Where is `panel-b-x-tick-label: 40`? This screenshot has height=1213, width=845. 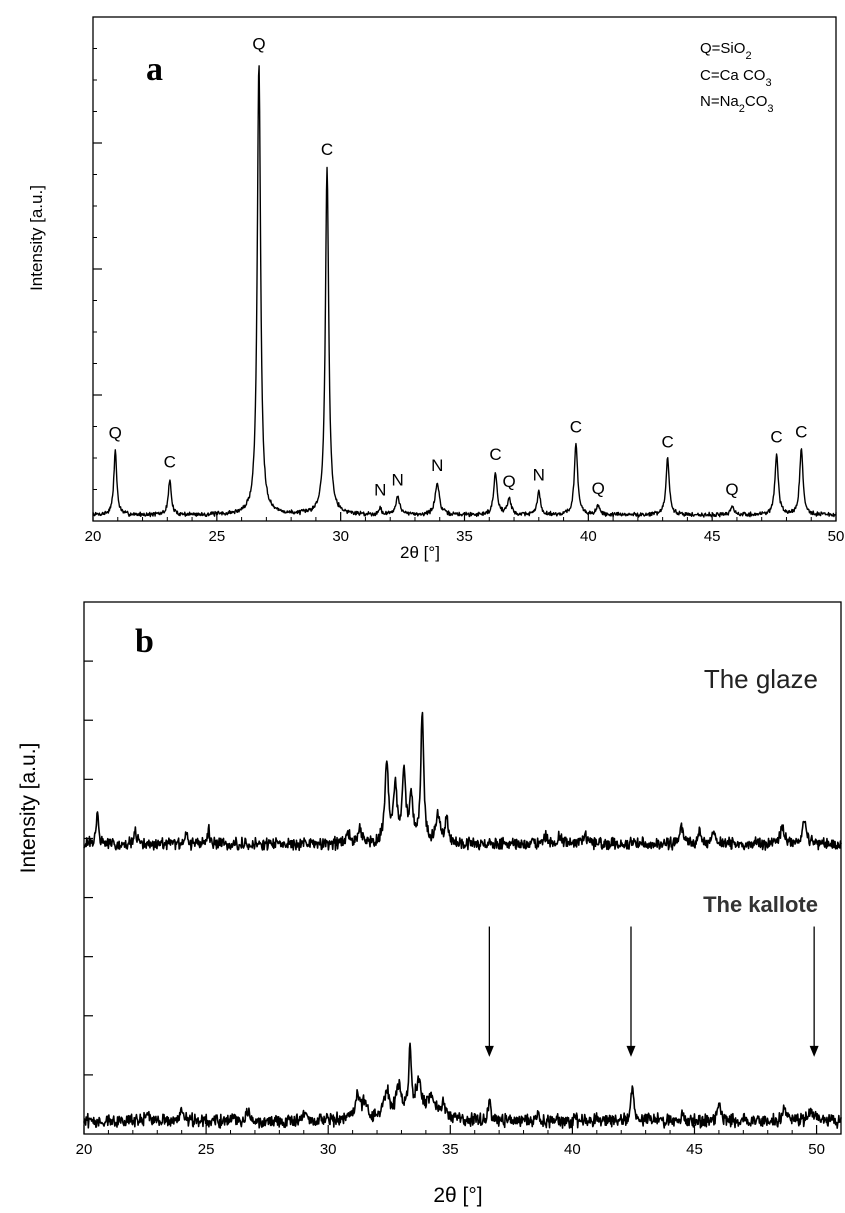 panel-b-x-tick-label: 40 is located at coordinates (572, 1149).